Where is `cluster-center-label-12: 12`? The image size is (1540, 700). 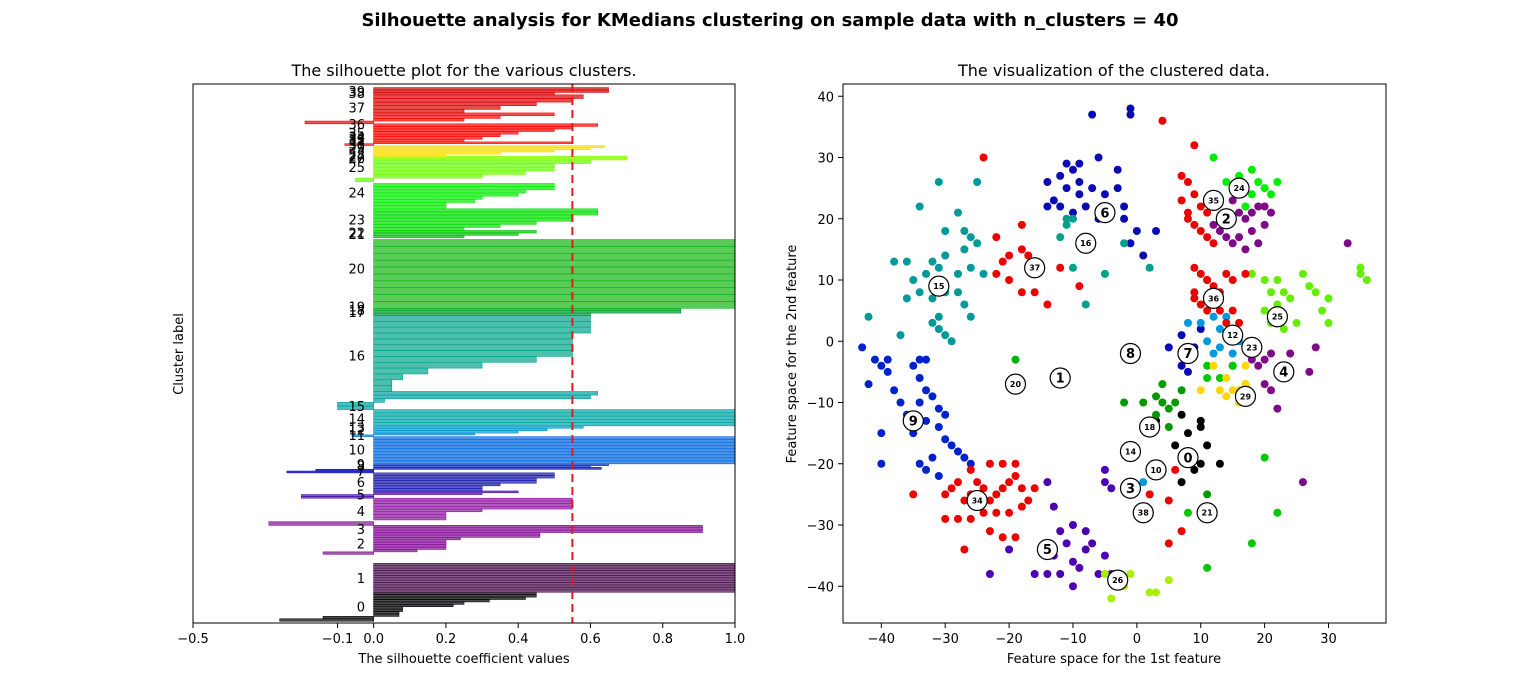
cluster-center-label-12: 12 is located at coordinates (1232, 335).